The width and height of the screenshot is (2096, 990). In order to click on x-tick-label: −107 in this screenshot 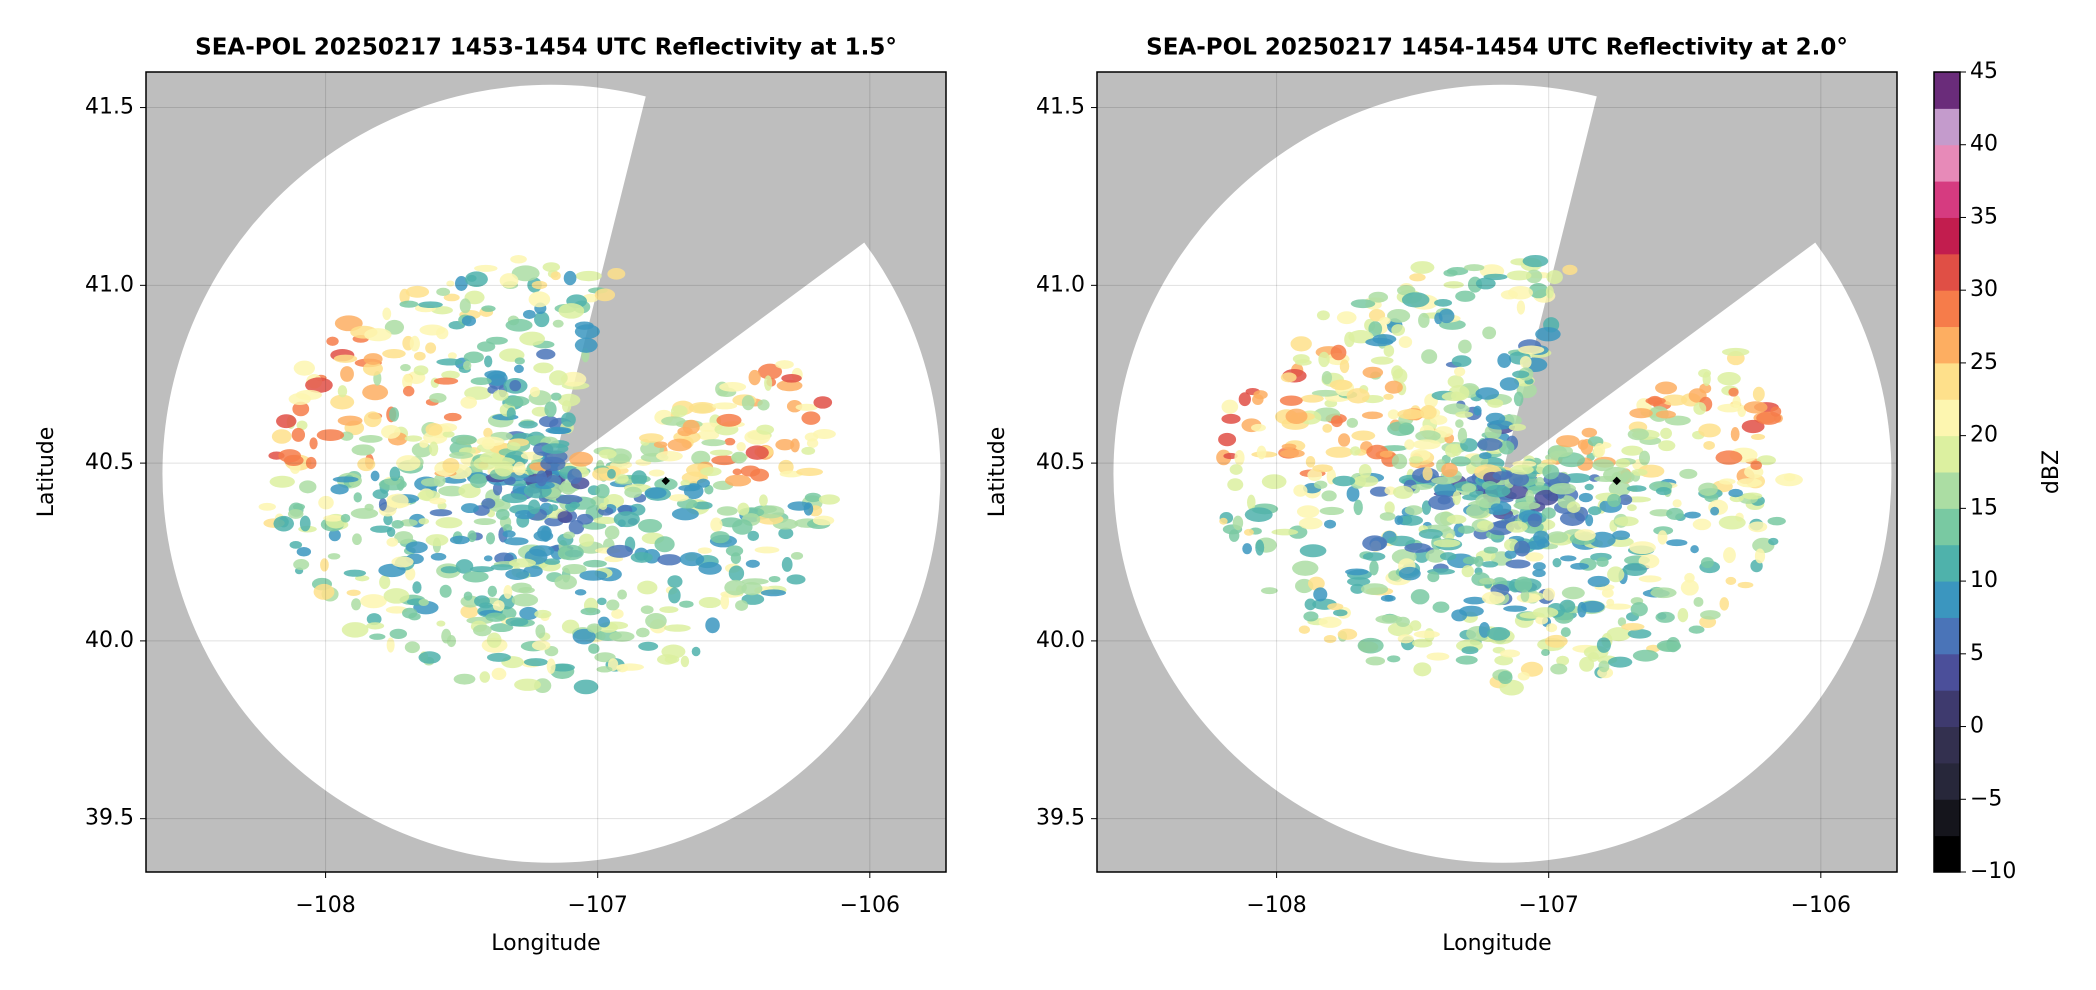, I will do `click(1548, 905)`.